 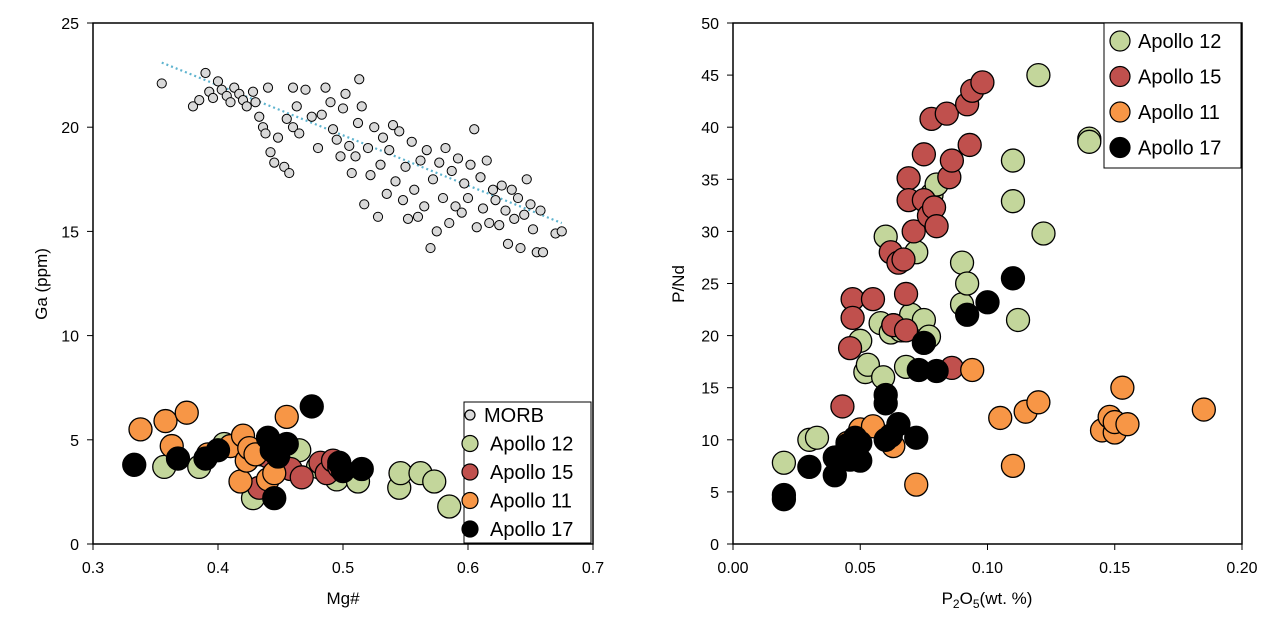 What do you see at coordinates (93, 568) in the screenshot?
I see `x-tick-label: 0.3` at bounding box center [93, 568].